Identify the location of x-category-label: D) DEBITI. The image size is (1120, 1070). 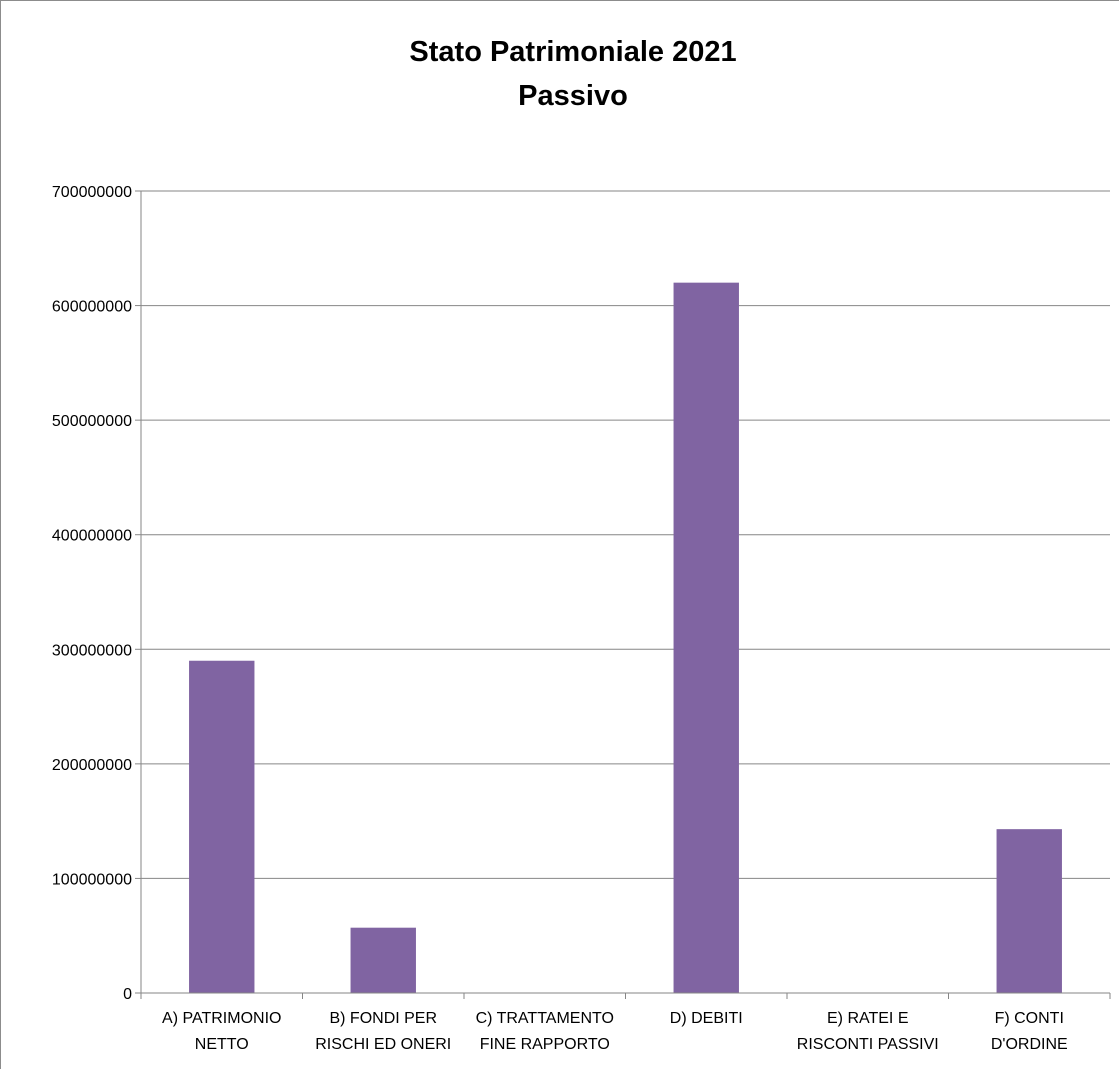
(706, 1018).